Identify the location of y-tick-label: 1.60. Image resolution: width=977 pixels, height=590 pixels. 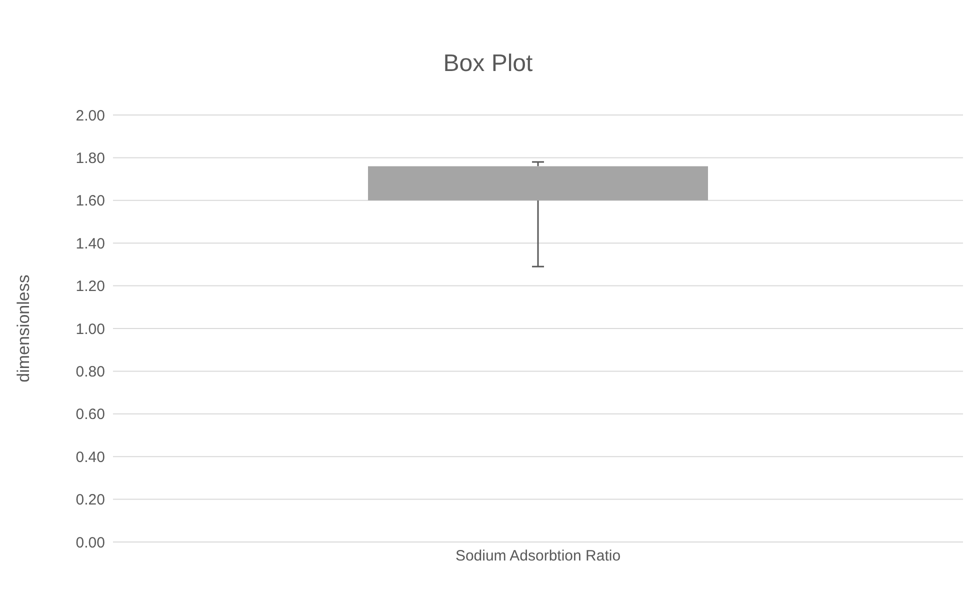
(90, 201).